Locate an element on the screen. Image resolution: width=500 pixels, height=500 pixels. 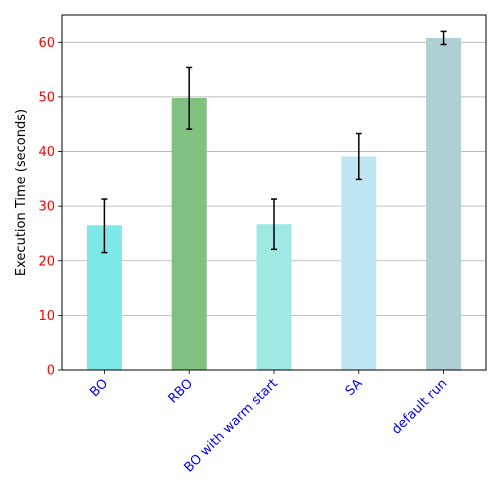
x-tick-label: BO is located at coordinates (99, 388).